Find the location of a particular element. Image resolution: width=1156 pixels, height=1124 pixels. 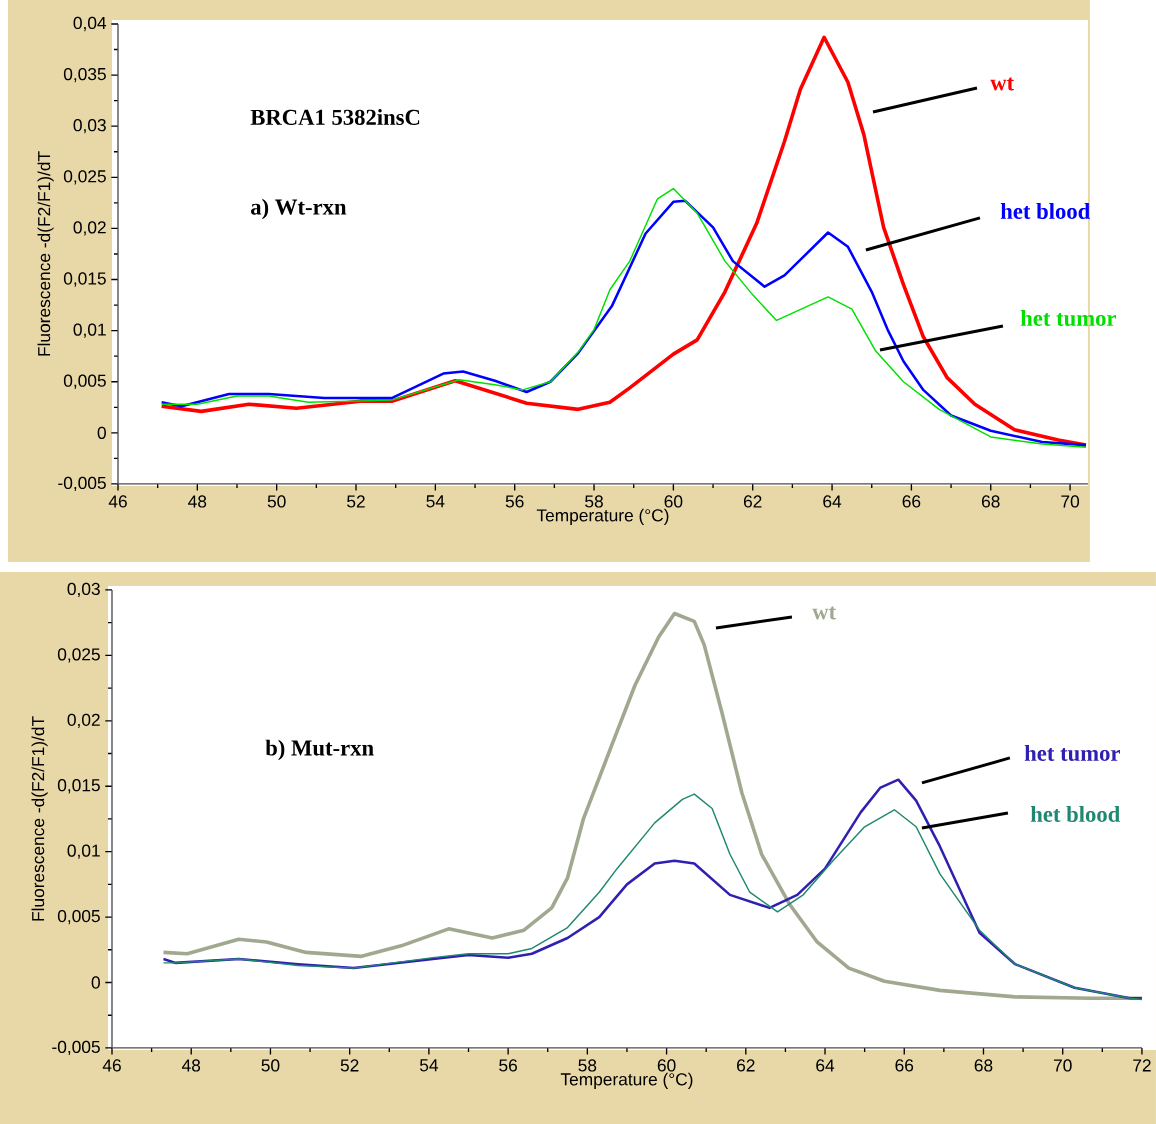

annotation: BRCA1 5382insC is located at coordinates (335, 117).